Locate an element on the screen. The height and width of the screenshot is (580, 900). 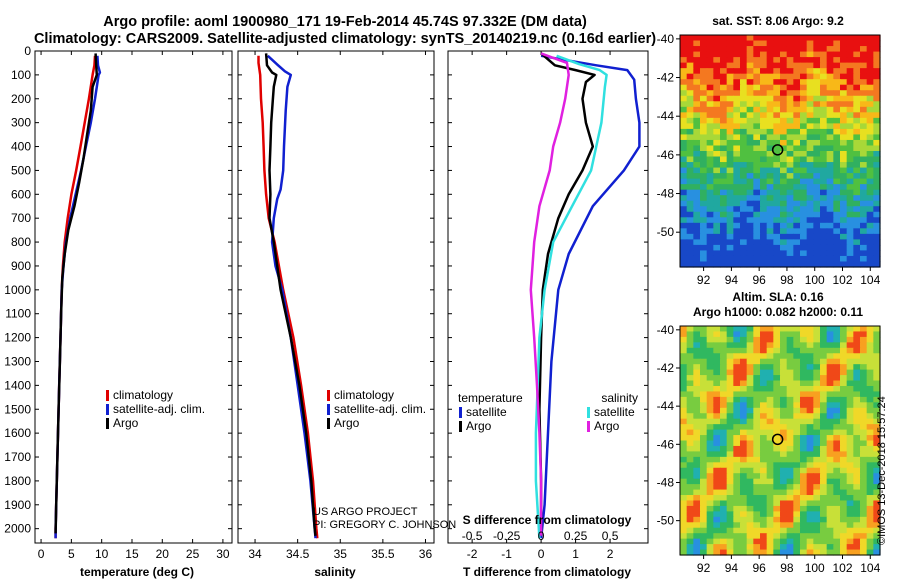
temperature-xtick-label: 20 is located at coordinates (163, 554).